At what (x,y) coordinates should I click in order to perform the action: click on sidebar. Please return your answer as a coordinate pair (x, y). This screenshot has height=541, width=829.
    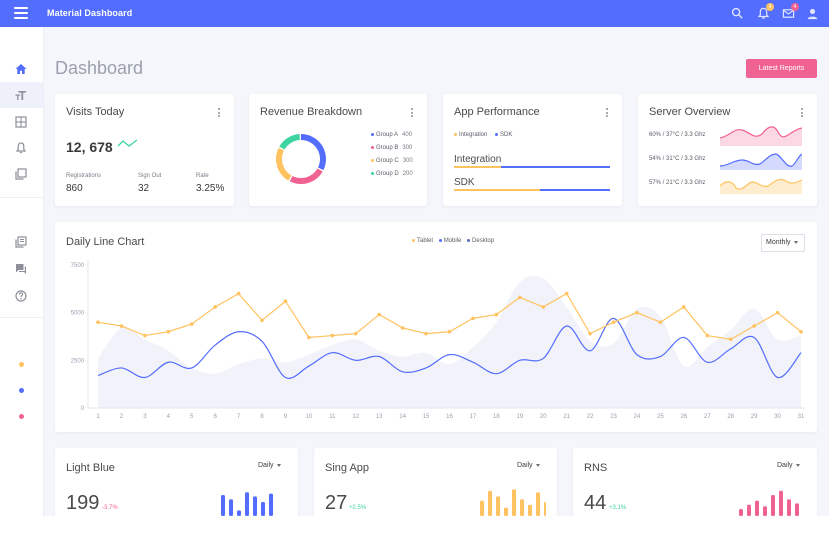
    Looking at the image, I should click on (22, 271).